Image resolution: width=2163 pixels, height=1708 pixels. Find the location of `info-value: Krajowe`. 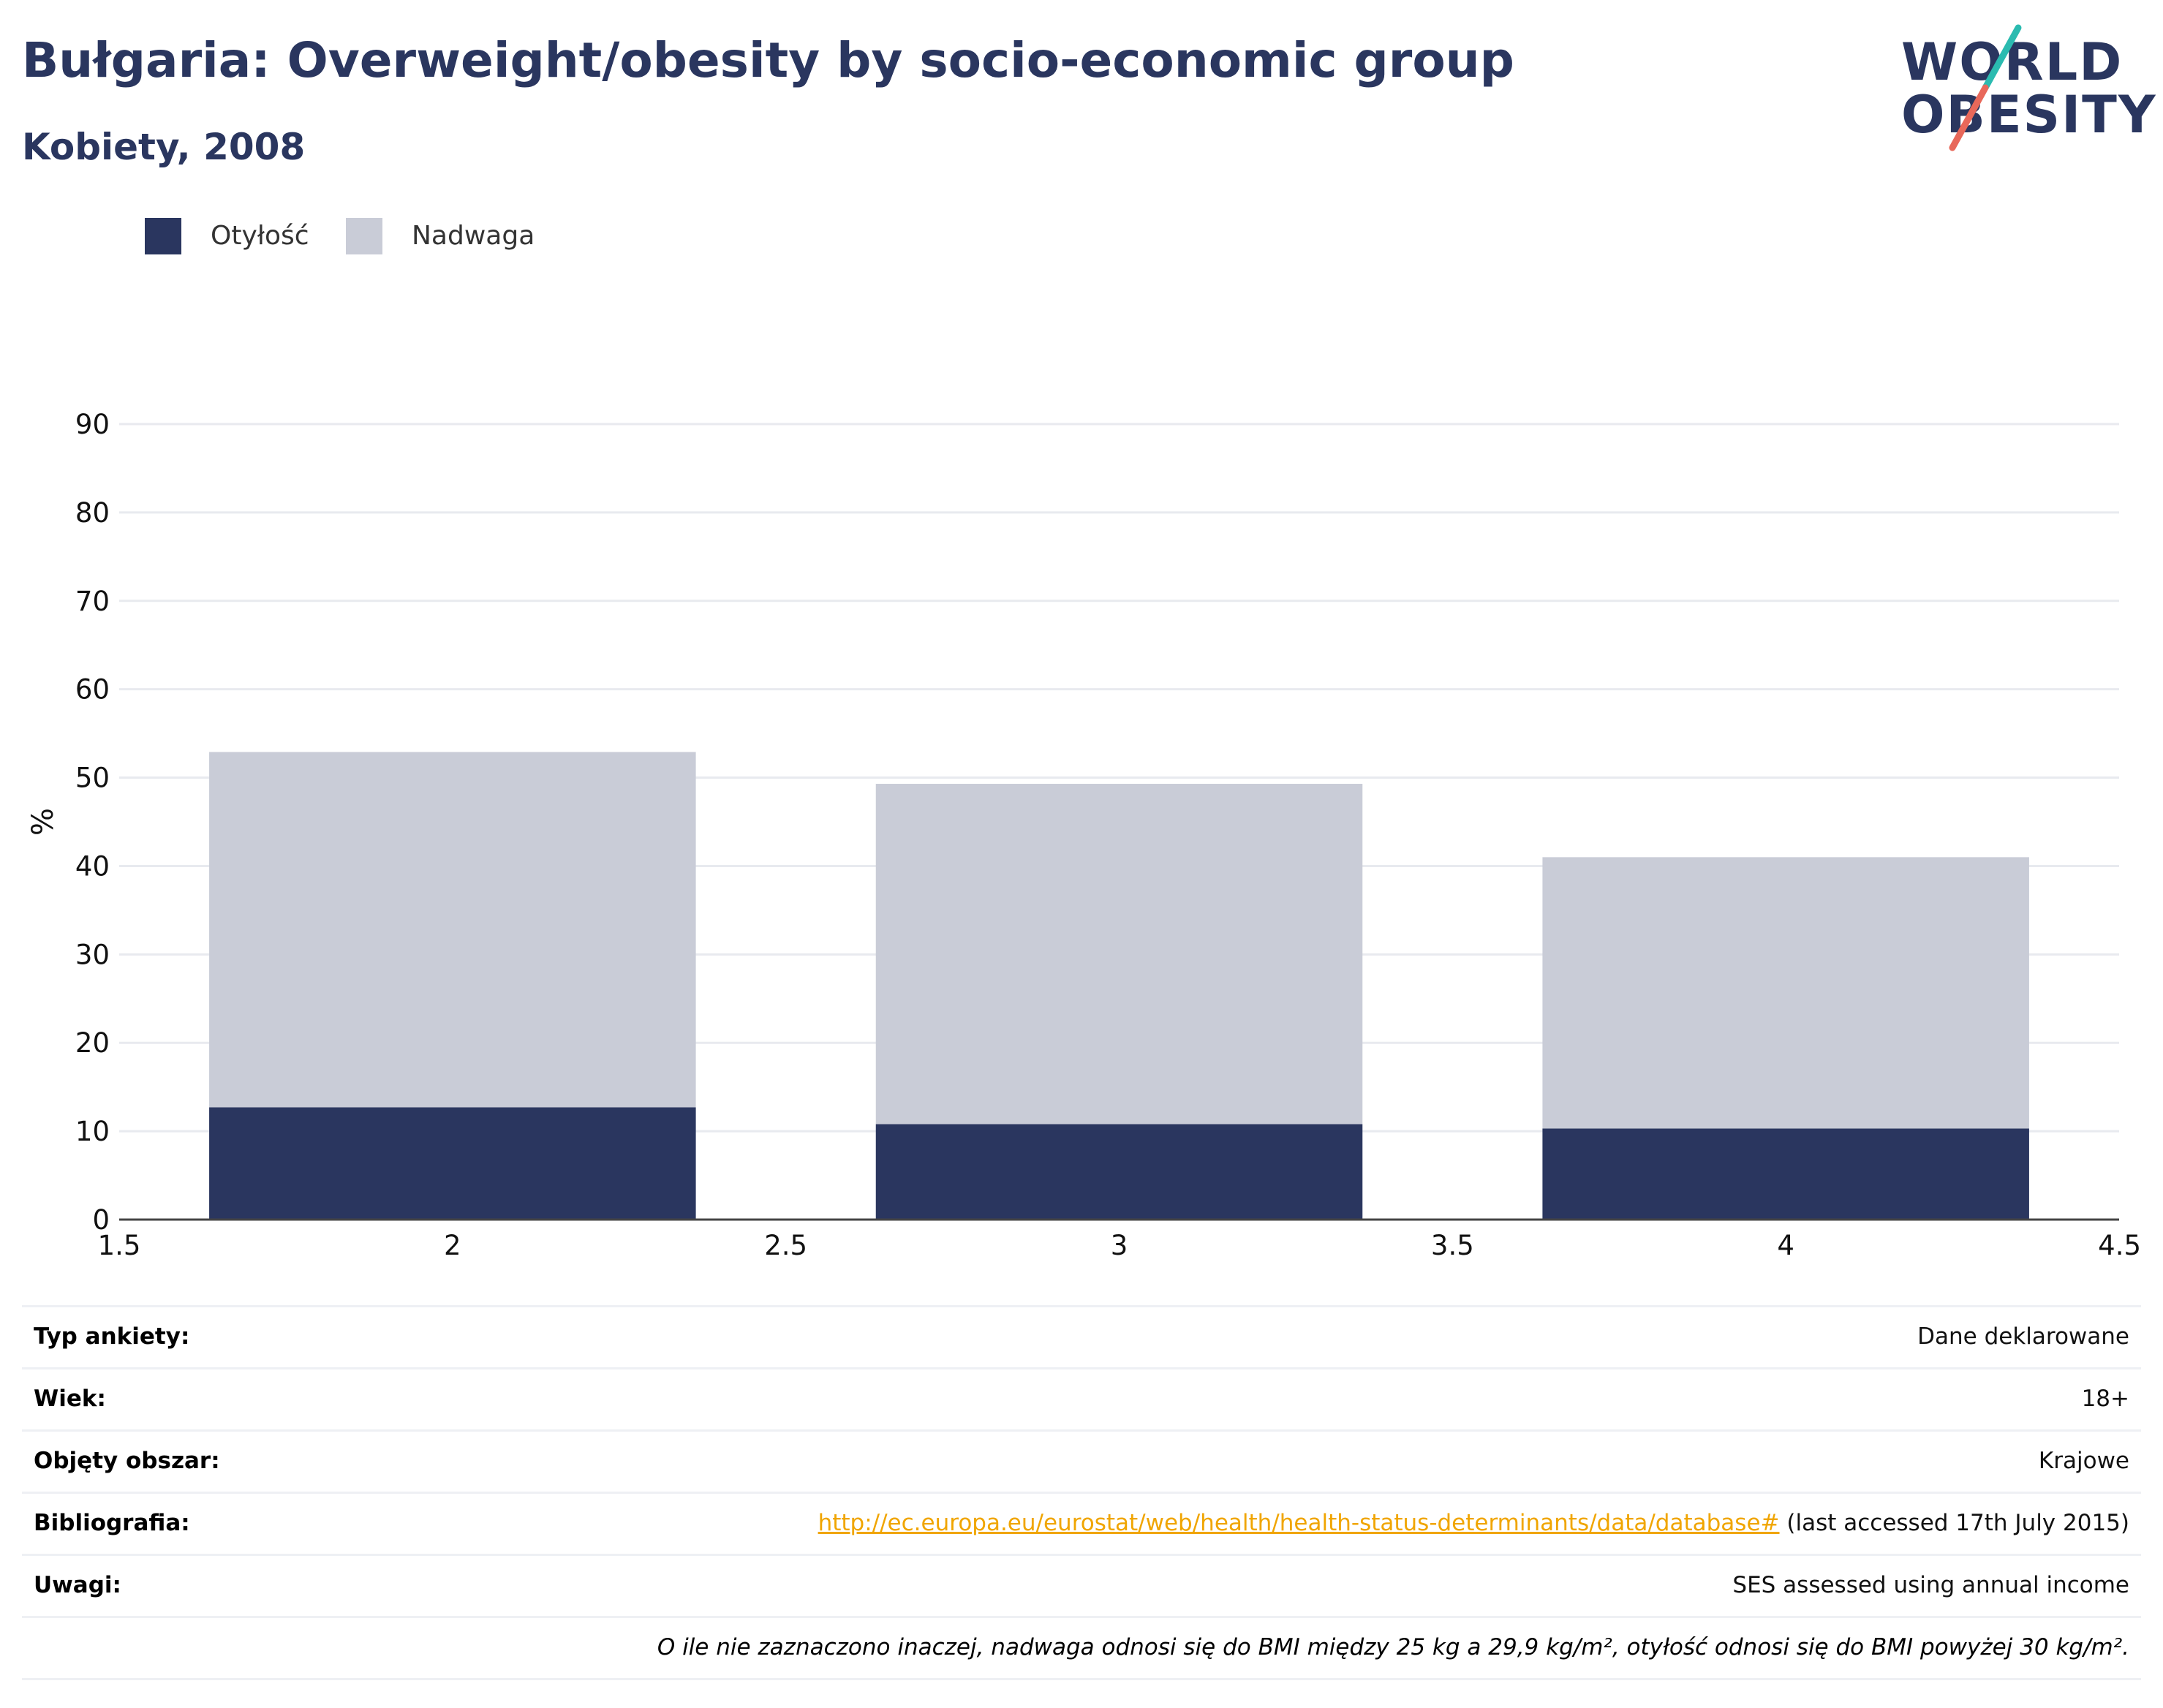

info-value: Krajowe is located at coordinates (2084, 1461).